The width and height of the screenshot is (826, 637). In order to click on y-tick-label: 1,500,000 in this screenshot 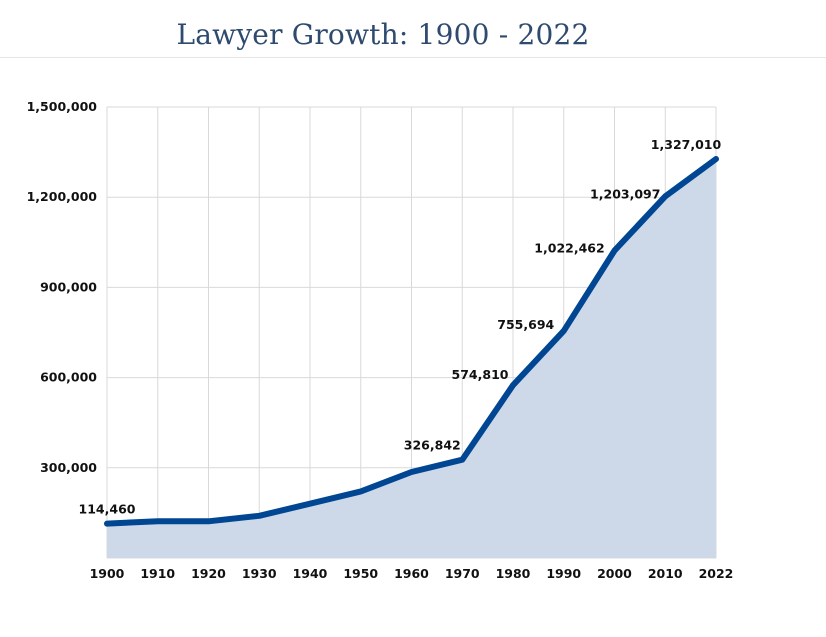, I will do `click(62, 106)`.